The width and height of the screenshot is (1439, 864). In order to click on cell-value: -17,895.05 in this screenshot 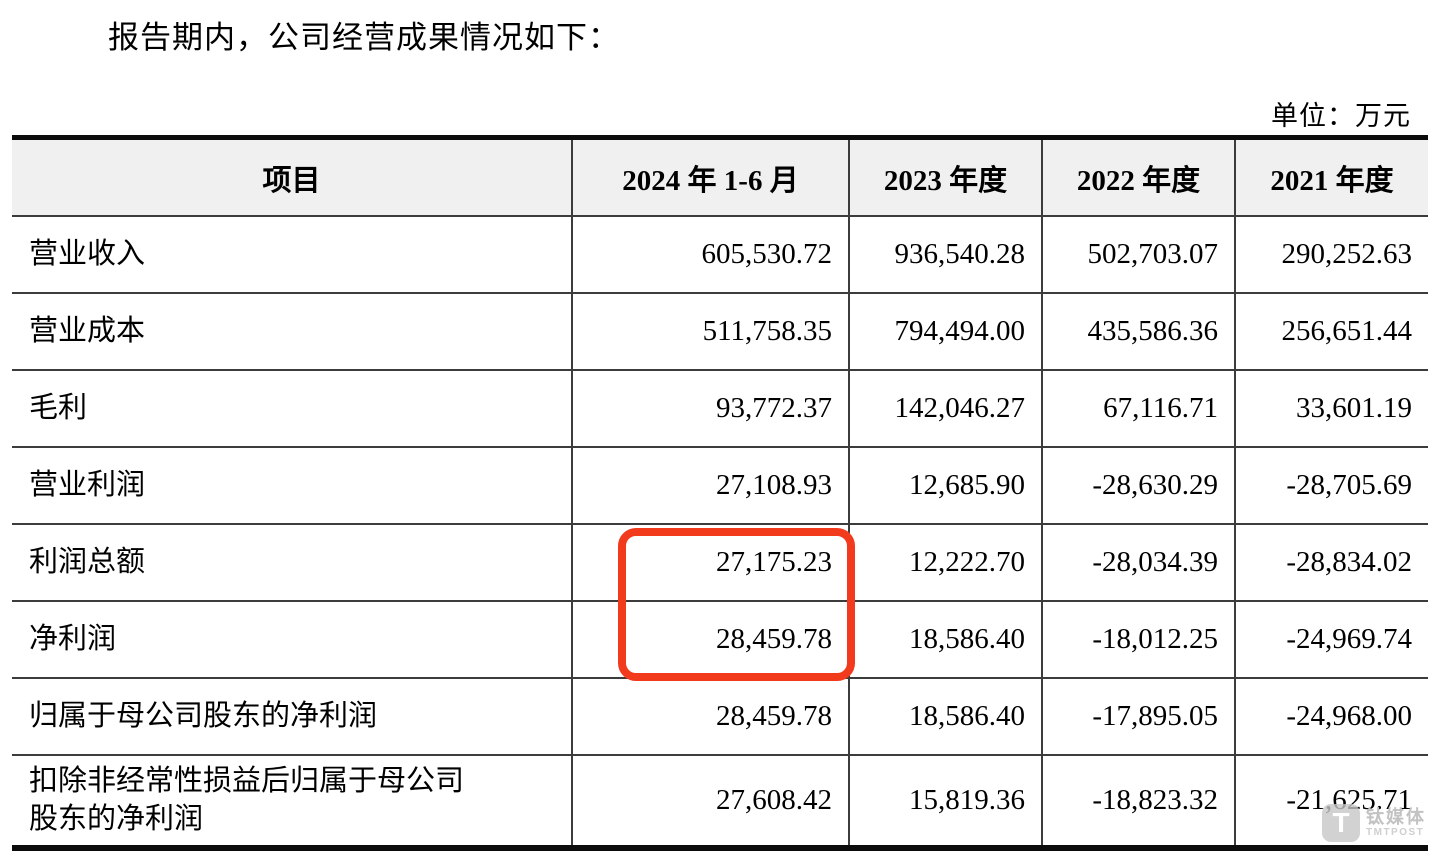, I will do `click(1138, 716)`.